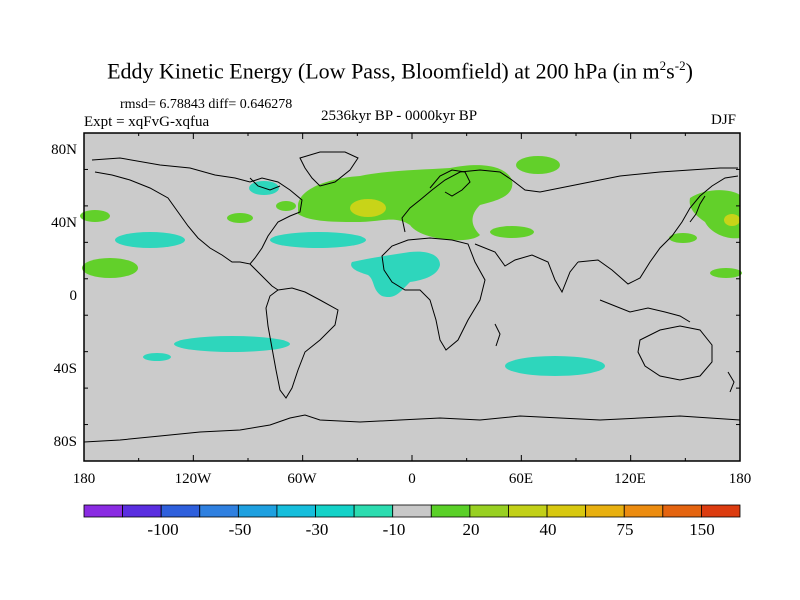  Describe the element at coordinates (147, 122) in the screenshot. I see `experiment-label: Expt = xqFvG-xqfua` at that location.